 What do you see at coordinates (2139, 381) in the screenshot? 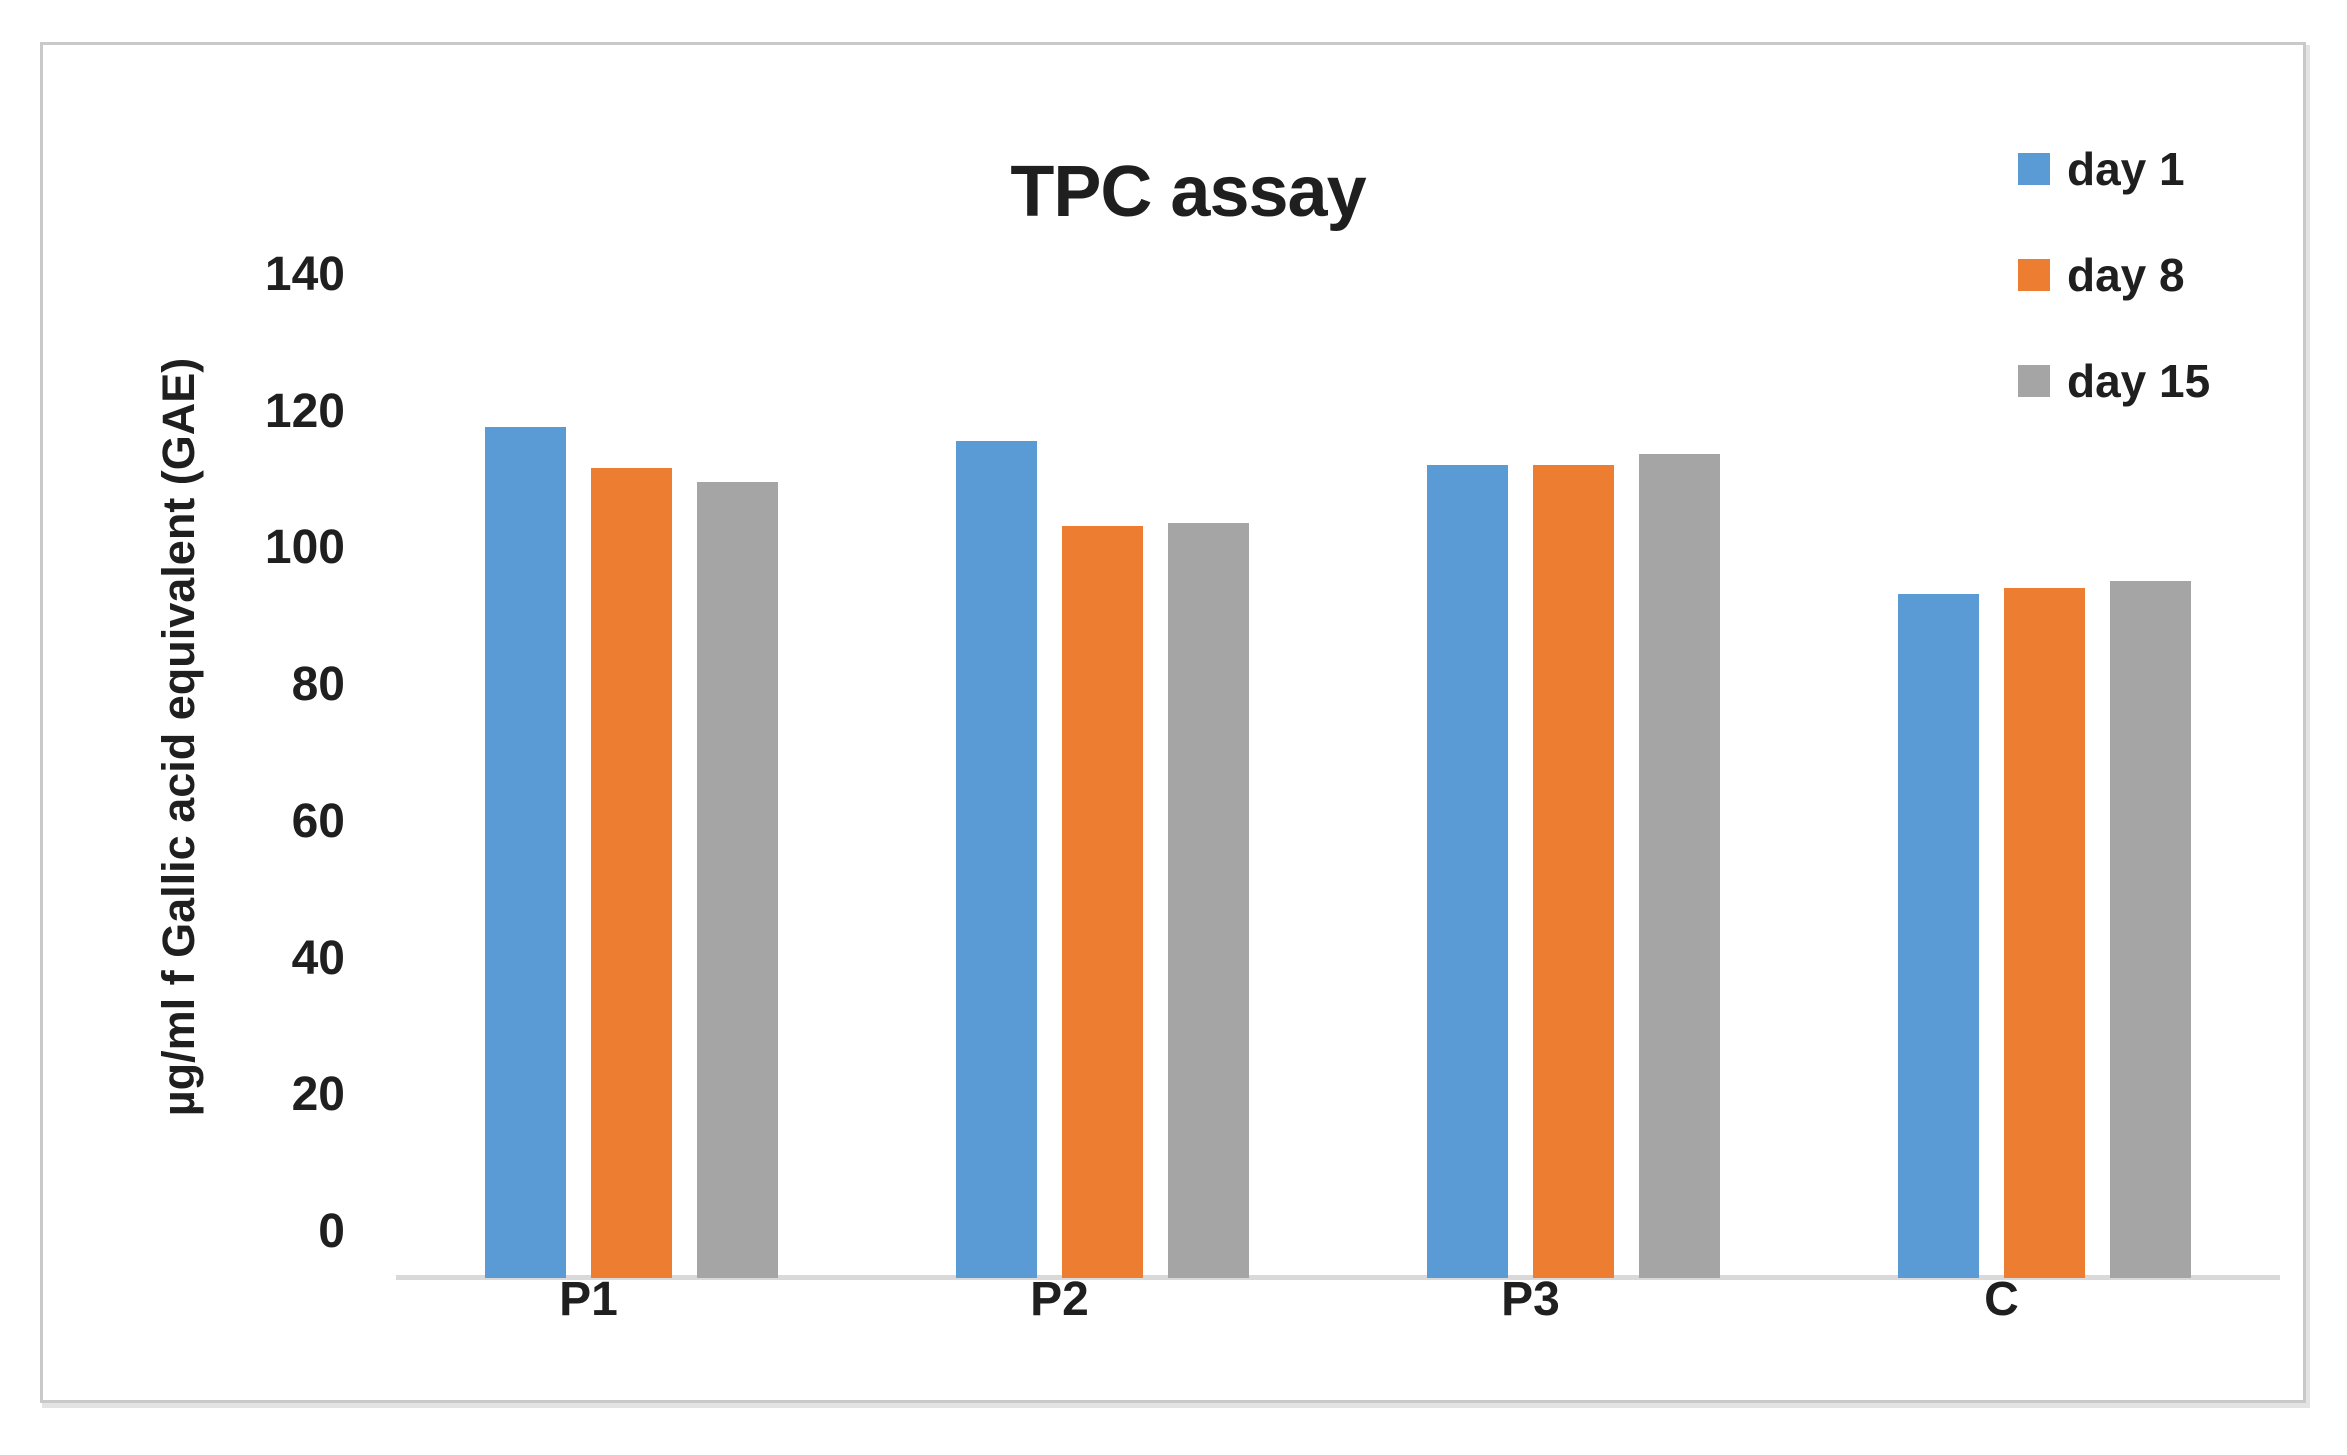
I see `legend-label-day-15: day 15` at bounding box center [2139, 381].